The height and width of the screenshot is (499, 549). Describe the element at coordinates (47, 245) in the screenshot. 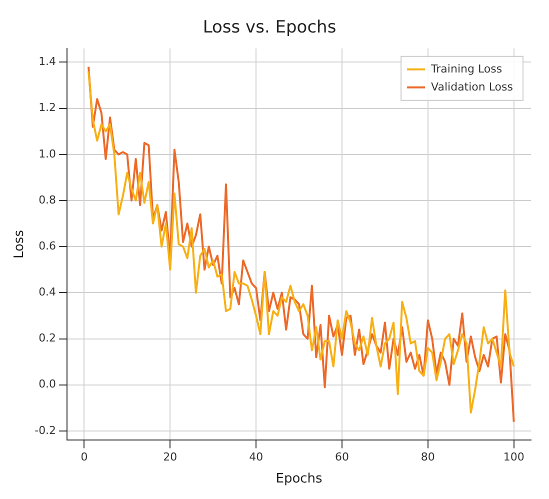

I see `y-tick-label: 0.6` at that location.